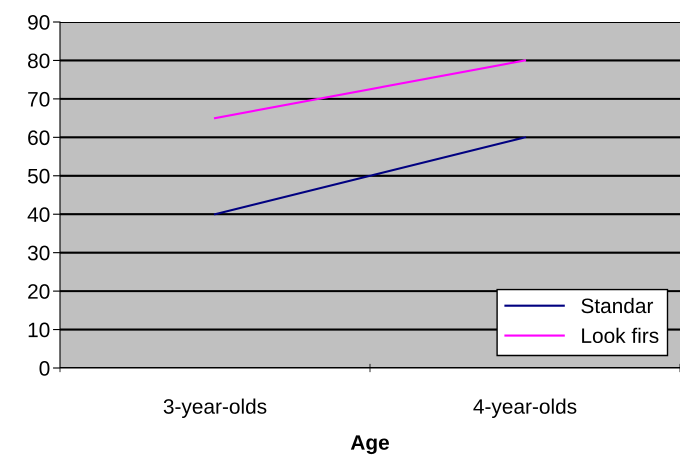  Describe the element at coordinates (39, 60) in the screenshot. I see `y-tick-label: 80` at that location.